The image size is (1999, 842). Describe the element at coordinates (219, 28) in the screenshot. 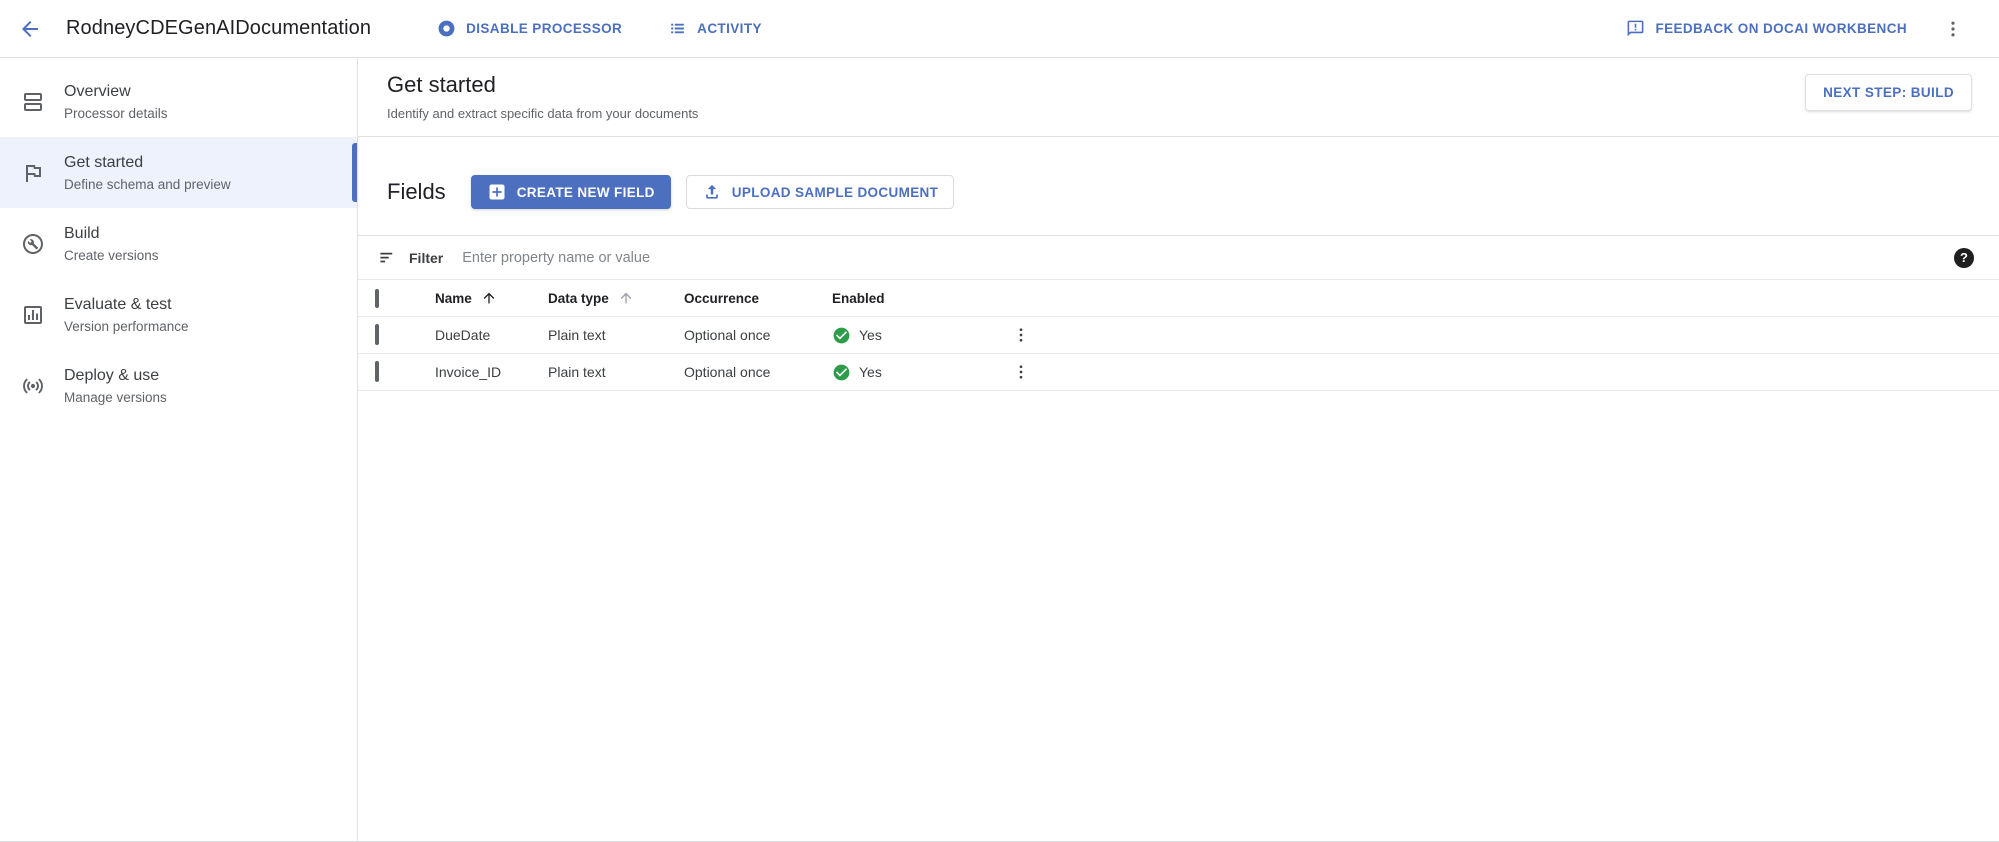

I see `processor-title: RodneyCDEGenAIDocumentation` at that location.